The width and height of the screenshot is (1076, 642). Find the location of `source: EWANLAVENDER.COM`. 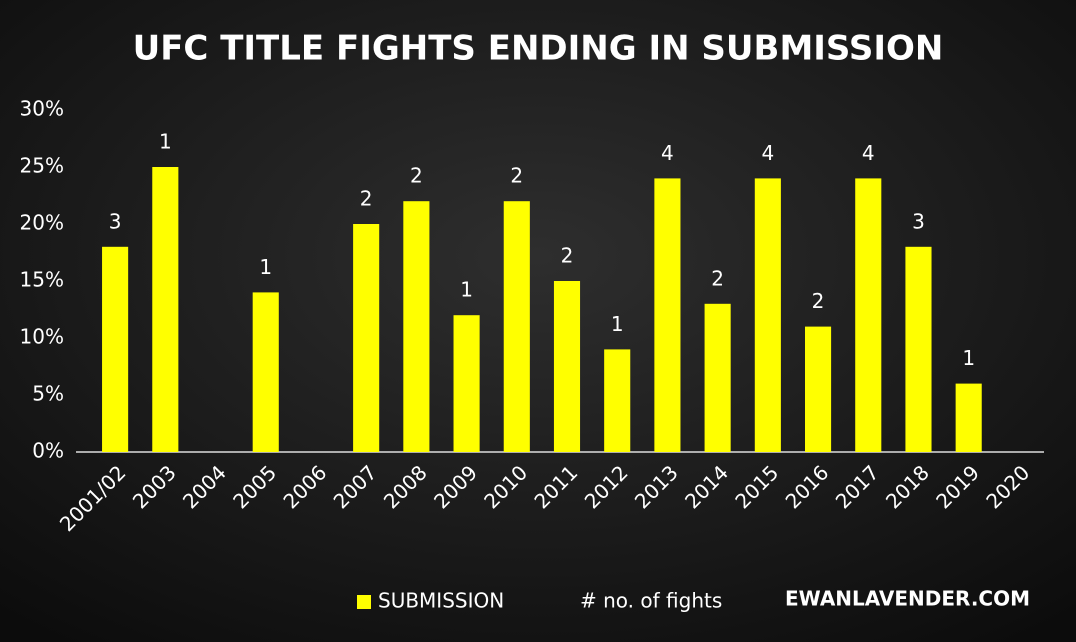

source: EWANLAVENDER.COM is located at coordinates (907, 599).